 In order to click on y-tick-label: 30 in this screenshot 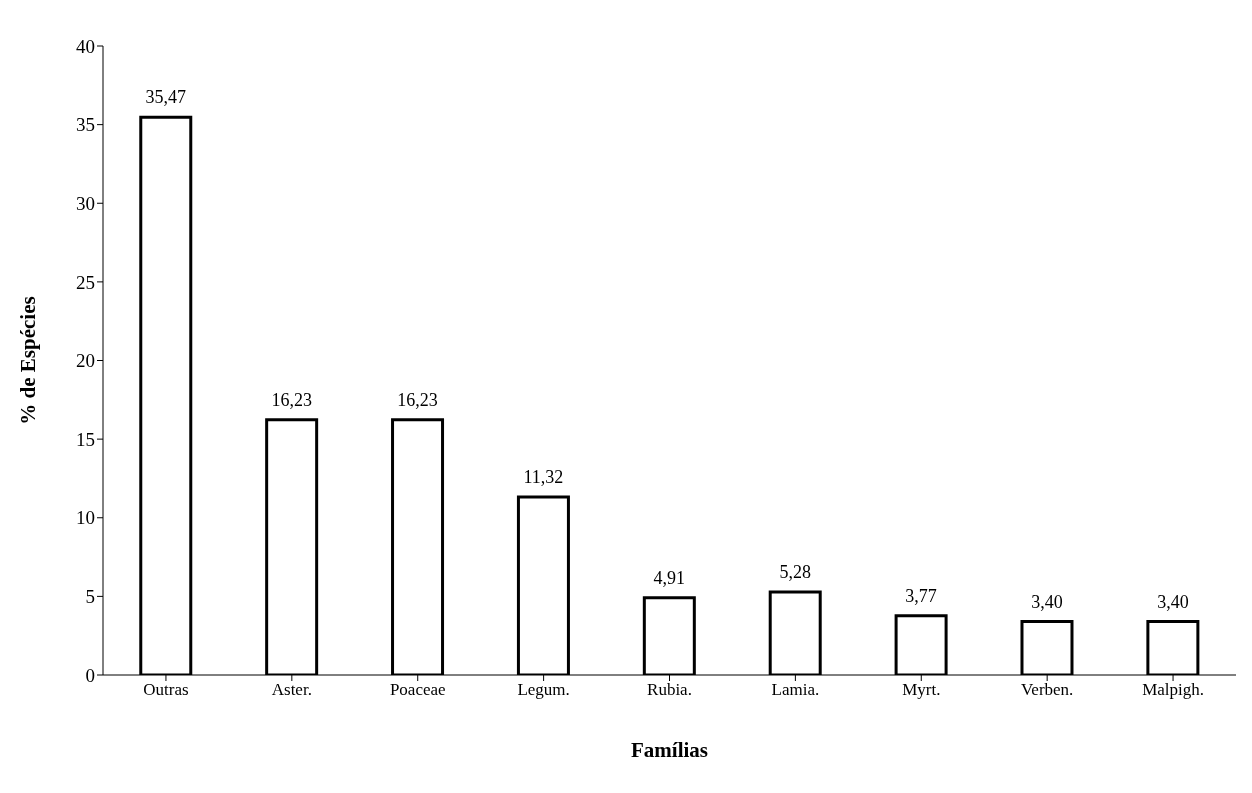, I will do `click(85, 203)`.